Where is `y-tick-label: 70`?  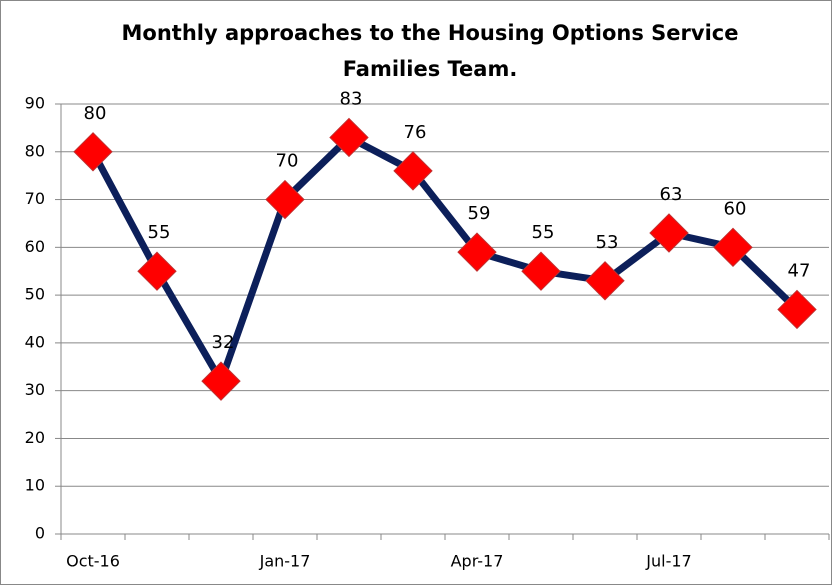 y-tick-label: 70 is located at coordinates (35, 198).